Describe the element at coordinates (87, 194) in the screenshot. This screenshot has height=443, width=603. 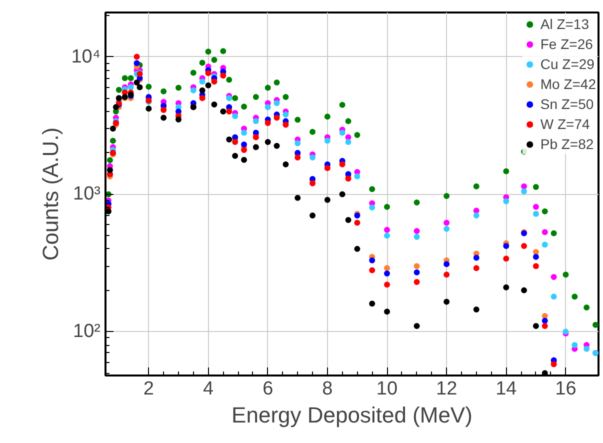
I see `y-tick-label: 10³` at that location.